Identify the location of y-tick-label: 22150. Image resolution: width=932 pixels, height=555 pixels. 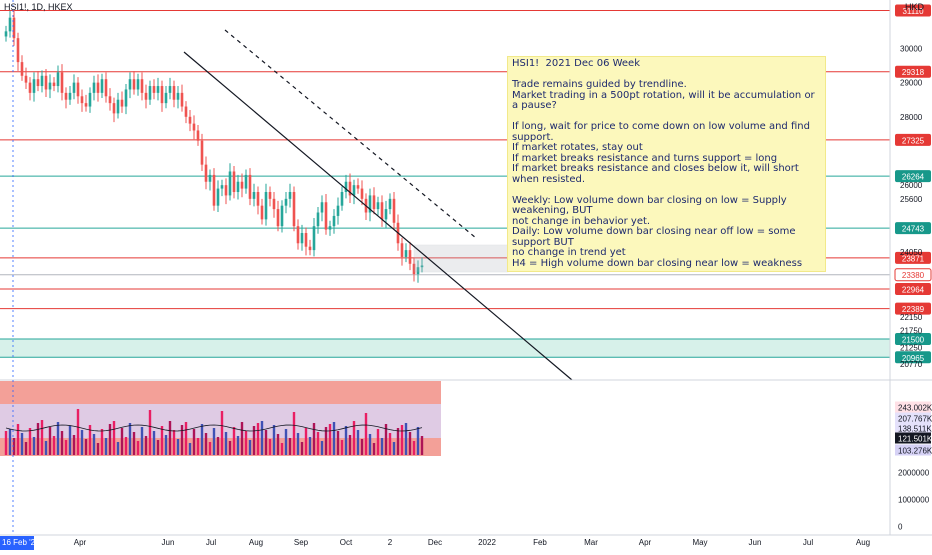
(911, 317).